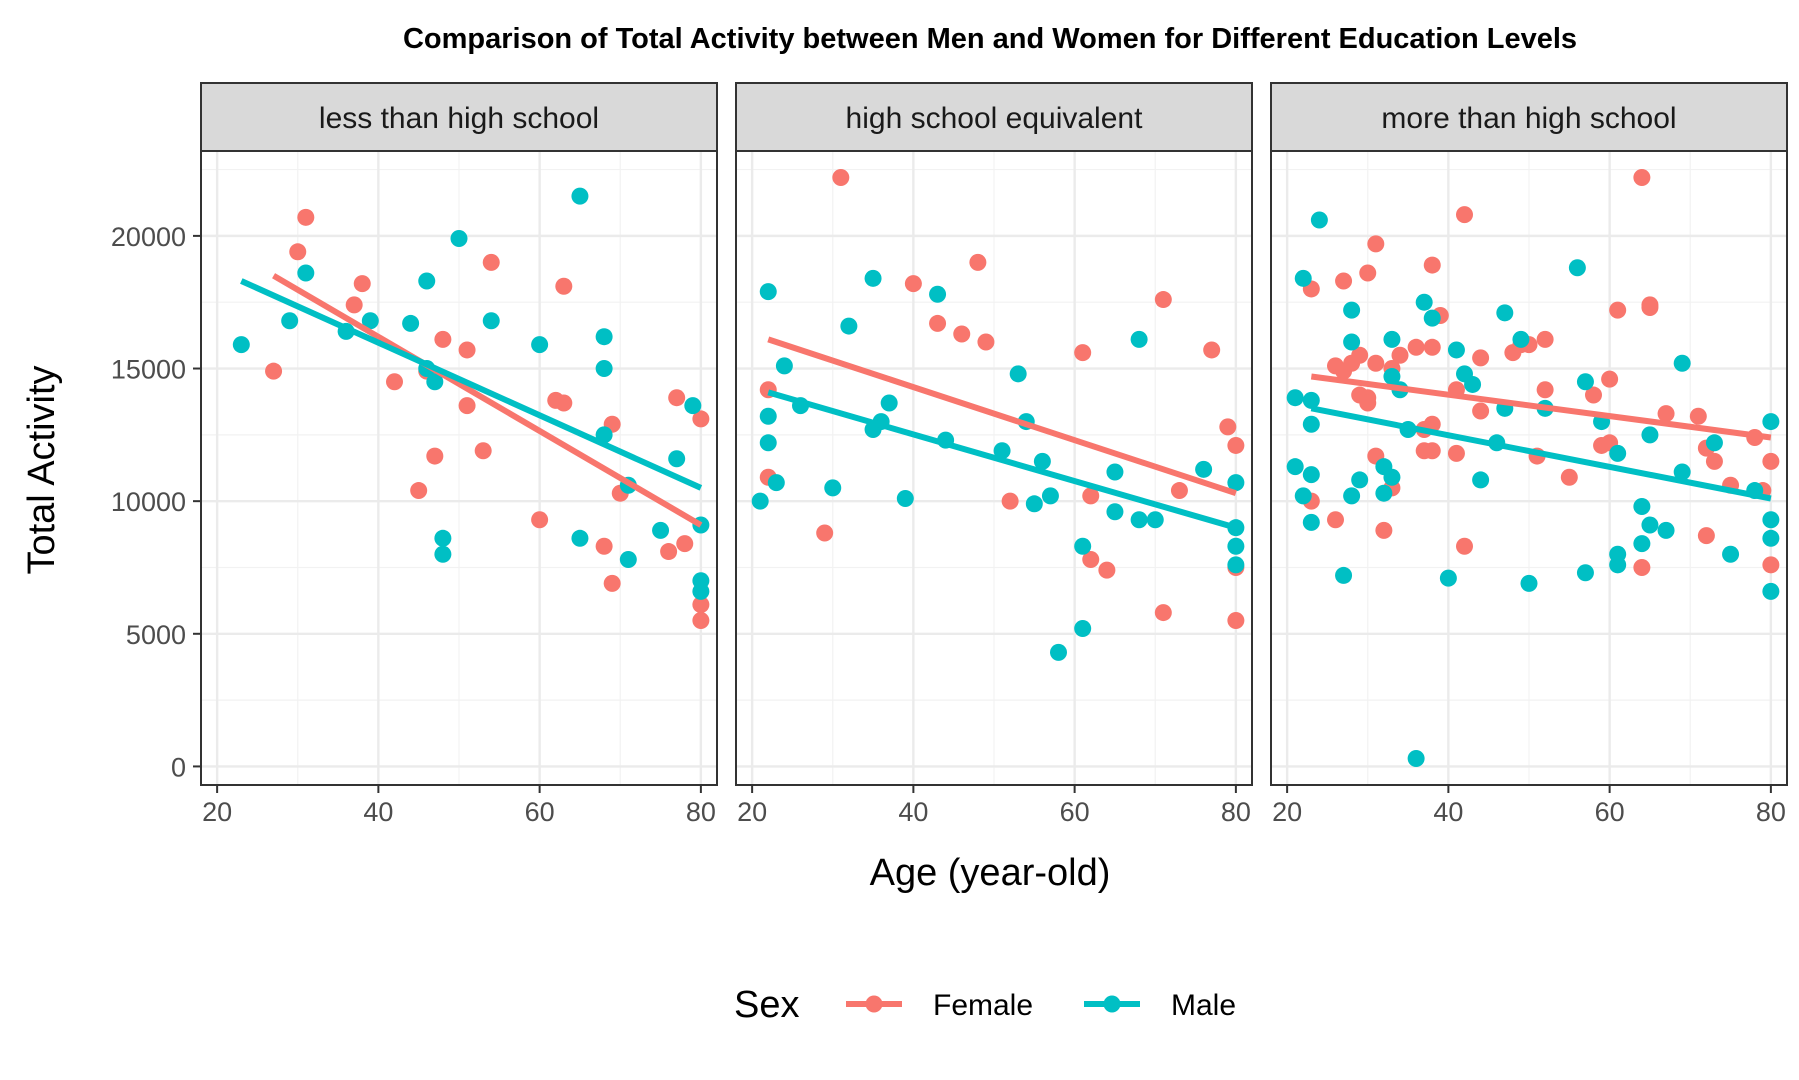 The image size is (1799, 1080). I want to click on facet-strip-label: high school equivalent, so click(995, 118).